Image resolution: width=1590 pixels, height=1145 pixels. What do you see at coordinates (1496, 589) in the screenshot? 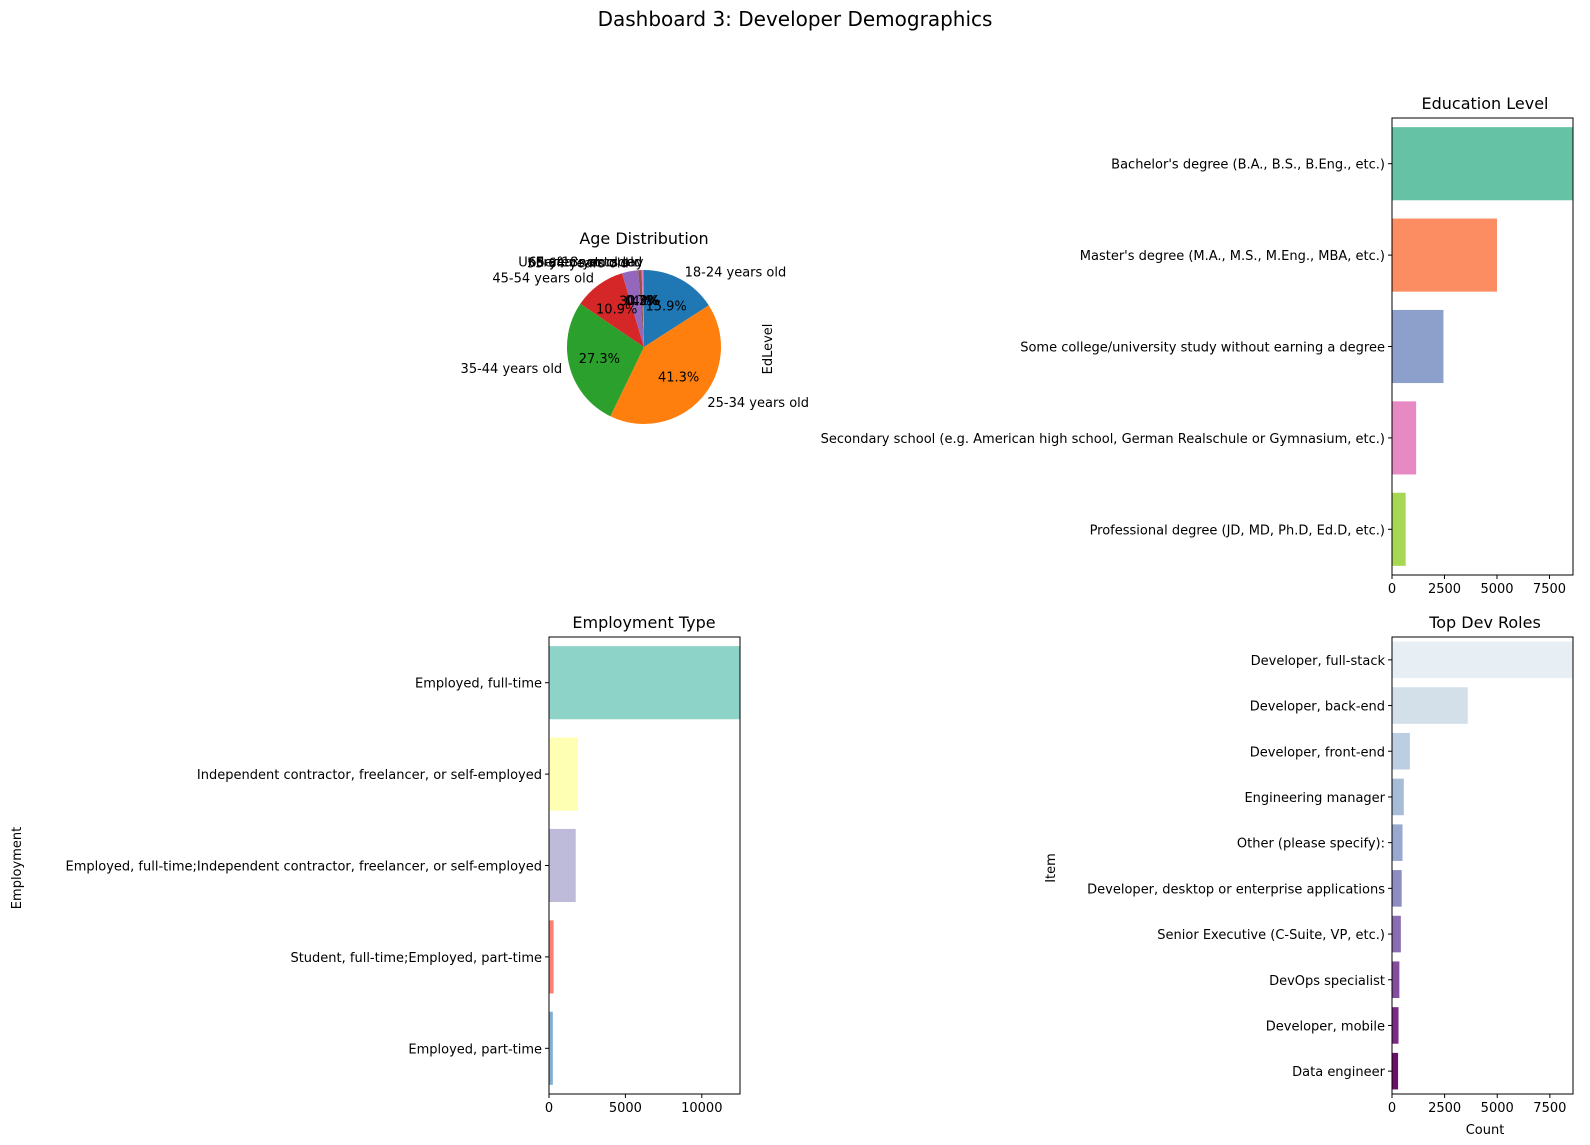
I see `education-x-tick-label: 5000` at bounding box center [1496, 589].